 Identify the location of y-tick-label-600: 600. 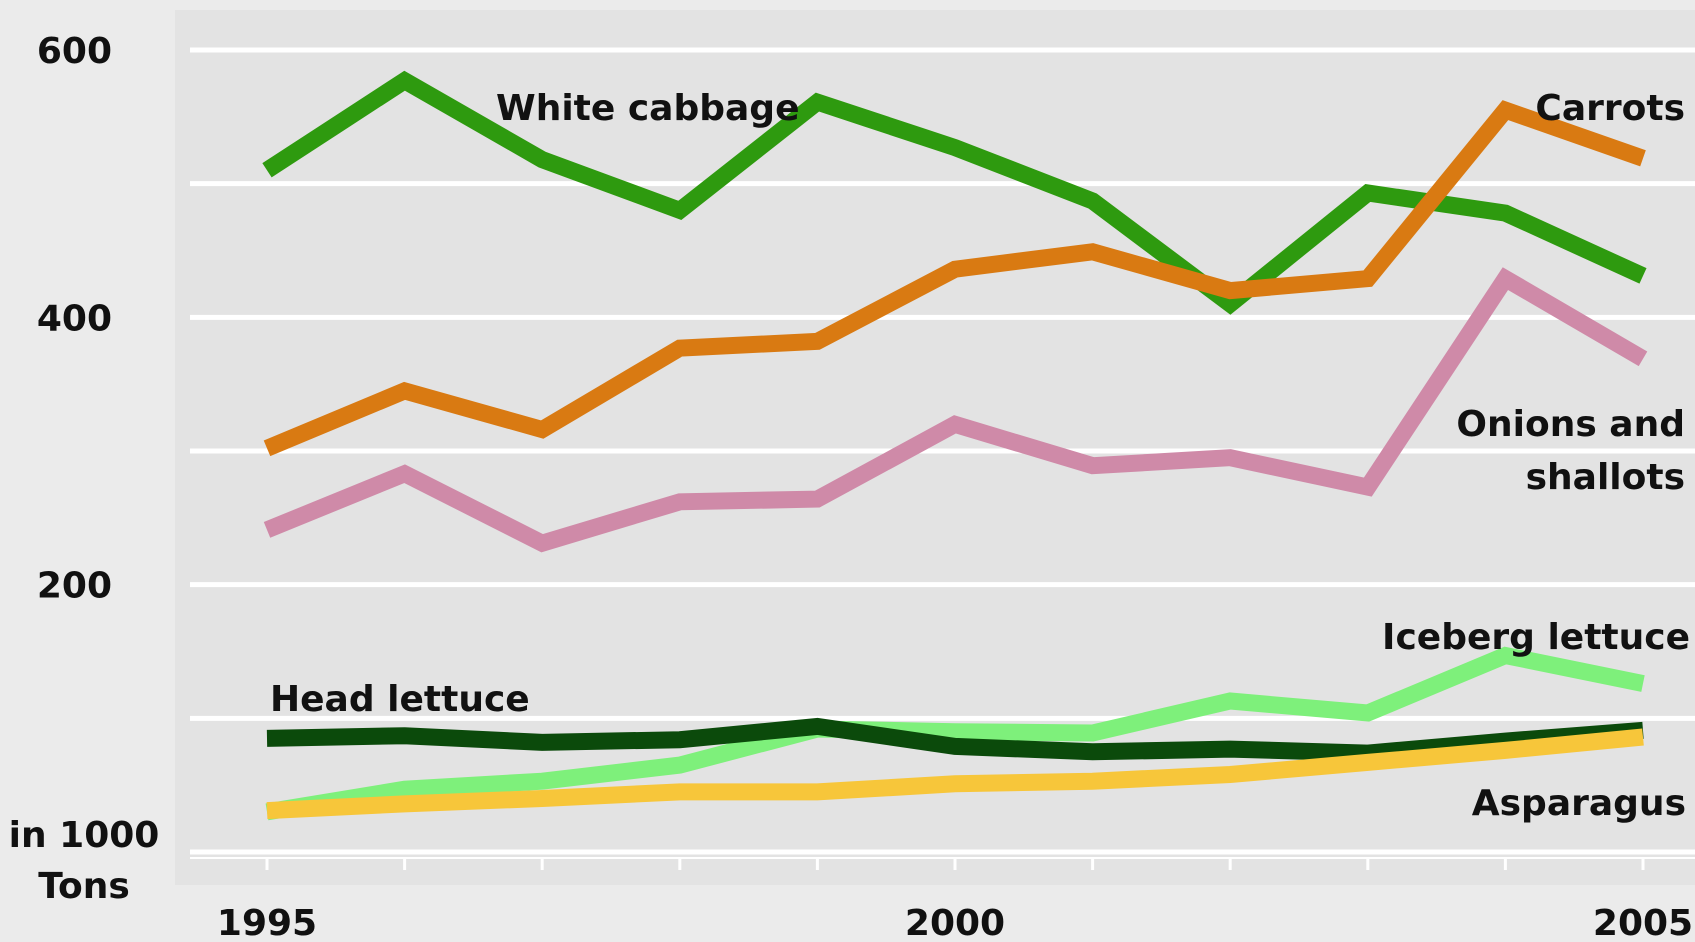
(74, 51).